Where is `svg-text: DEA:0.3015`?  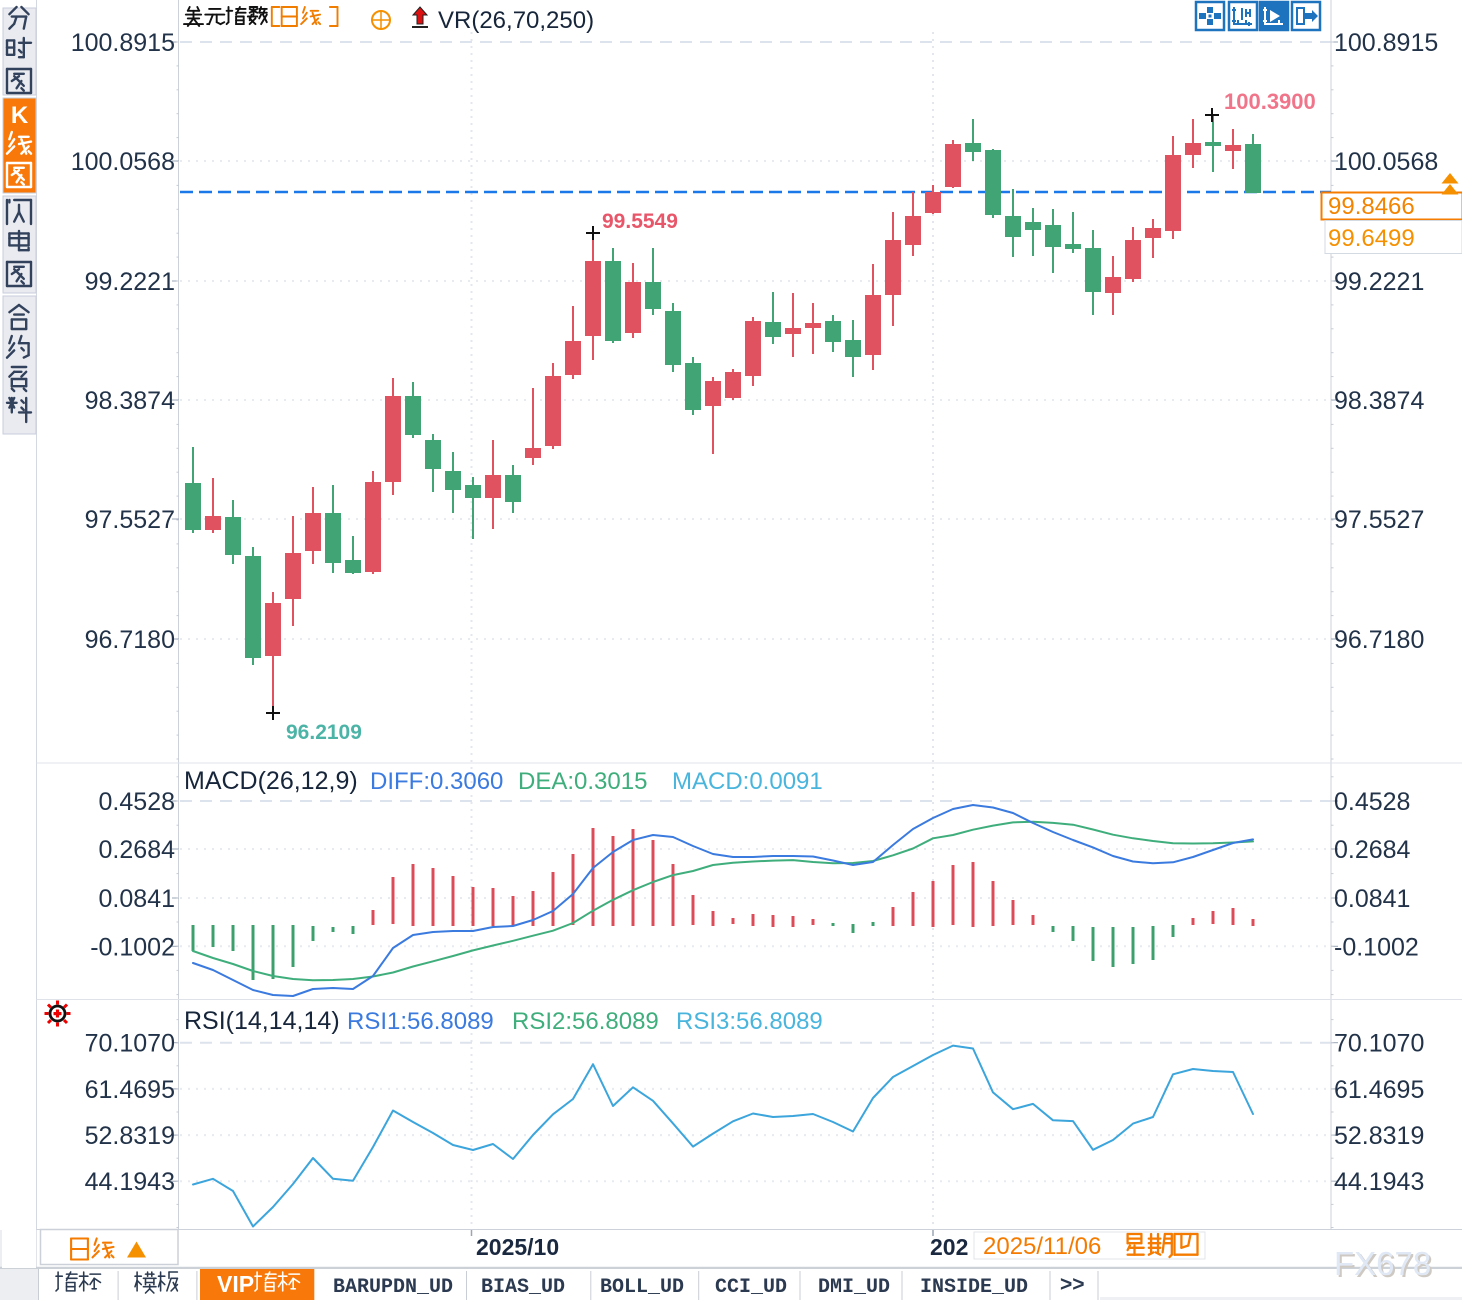
svg-text: DEA:0.3015 is located at coordinates (582, 781).